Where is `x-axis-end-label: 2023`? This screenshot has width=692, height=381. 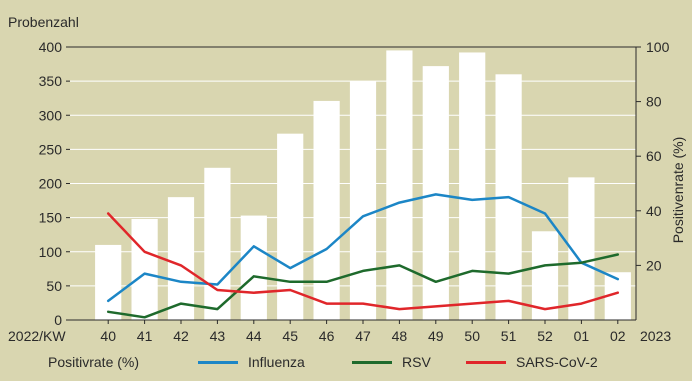 x-axis-end-label: 2023 is located at coordinates (655, 336).